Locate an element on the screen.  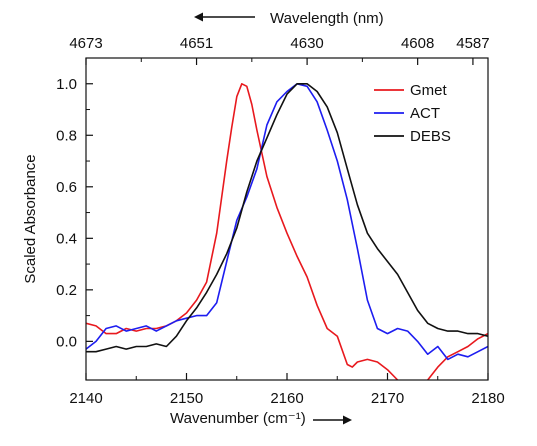
y-tick-label: 0.8 is located at coordinates (66, 135).